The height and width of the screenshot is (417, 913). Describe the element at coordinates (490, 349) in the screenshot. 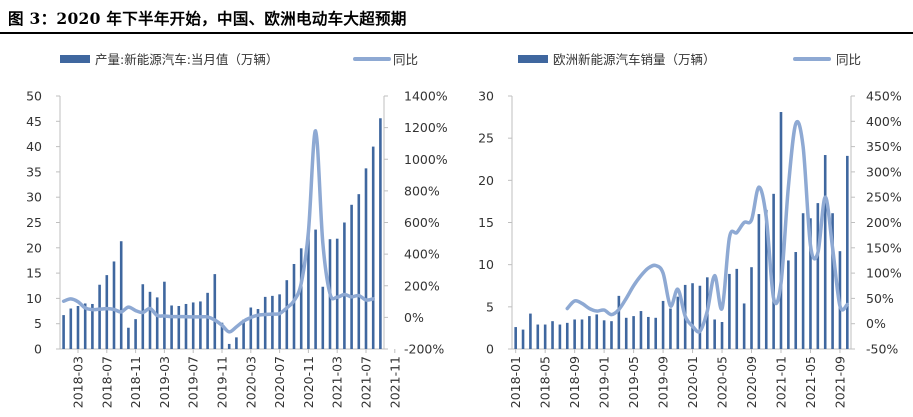

I see `chart2-y-left-tick-label: 0` at that location.